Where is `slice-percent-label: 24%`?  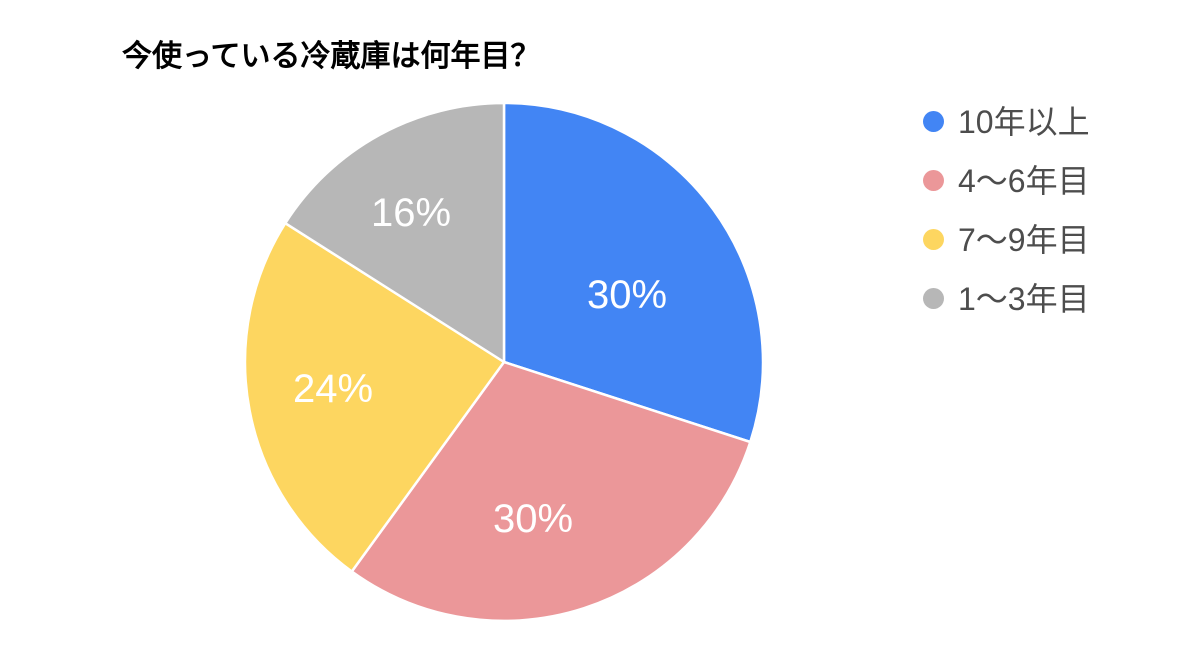
slice-percent-label: 24% is located at coordinates (333, 389).